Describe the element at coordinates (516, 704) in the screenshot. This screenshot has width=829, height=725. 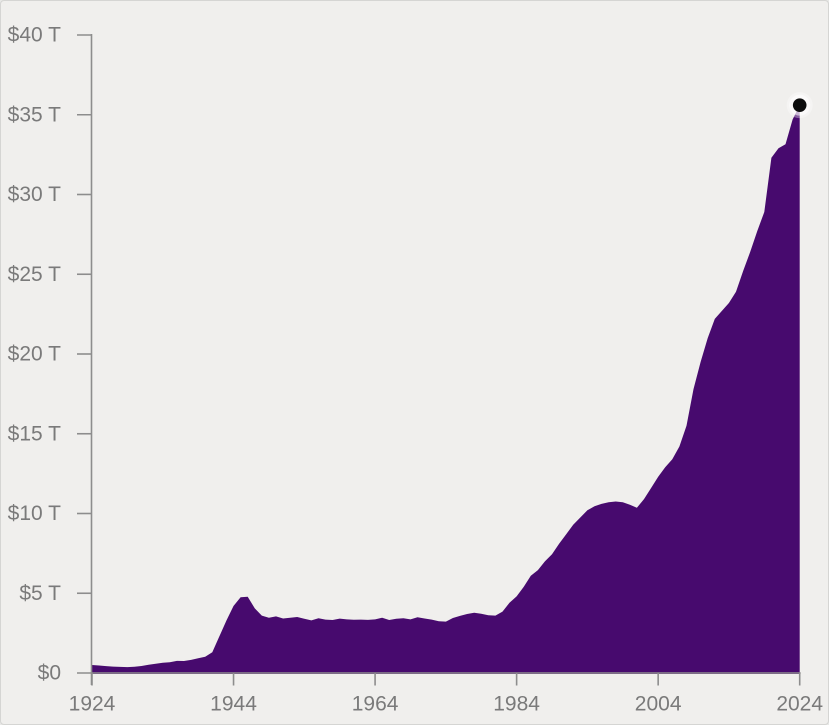
I see `x-axis-label: 1984` at that location.